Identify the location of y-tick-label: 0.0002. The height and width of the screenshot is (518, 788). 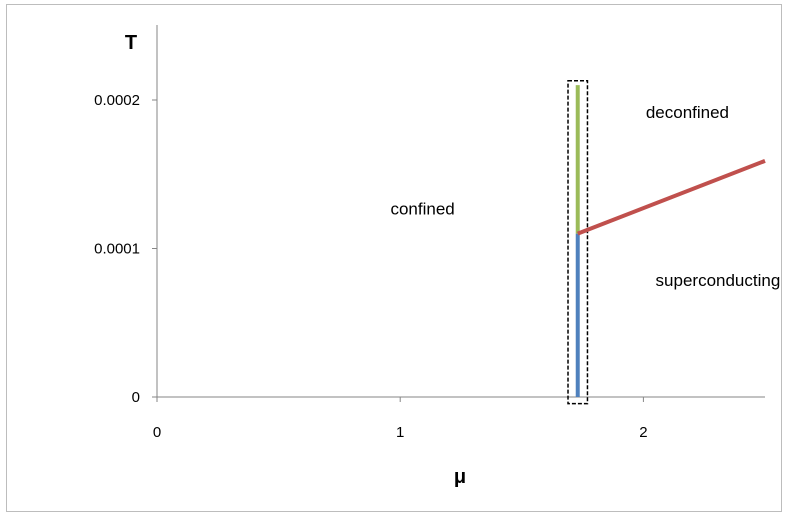
(117, 100).